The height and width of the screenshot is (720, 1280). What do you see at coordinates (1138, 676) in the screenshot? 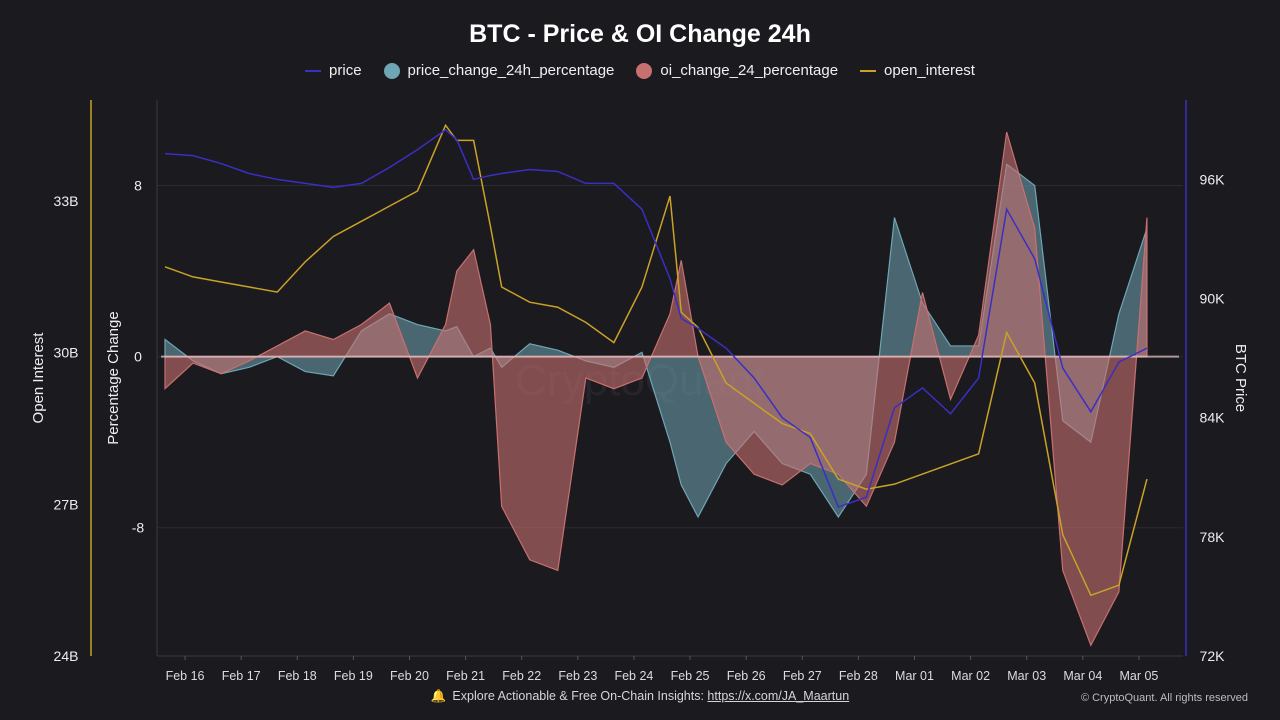
I see `x-tick-label: Mar 05` at bounding box center [1138, 676].